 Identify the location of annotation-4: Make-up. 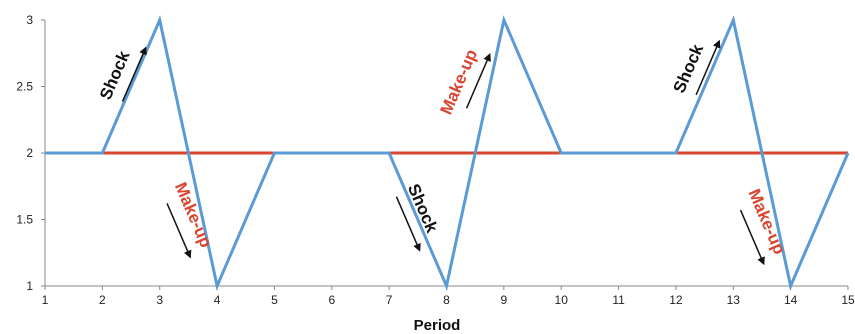
(463, 82).